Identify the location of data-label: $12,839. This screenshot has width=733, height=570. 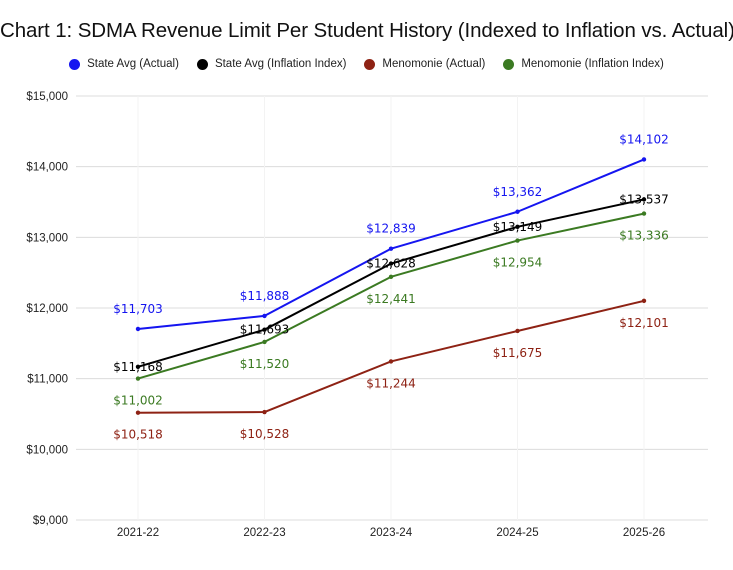
(391, 229).